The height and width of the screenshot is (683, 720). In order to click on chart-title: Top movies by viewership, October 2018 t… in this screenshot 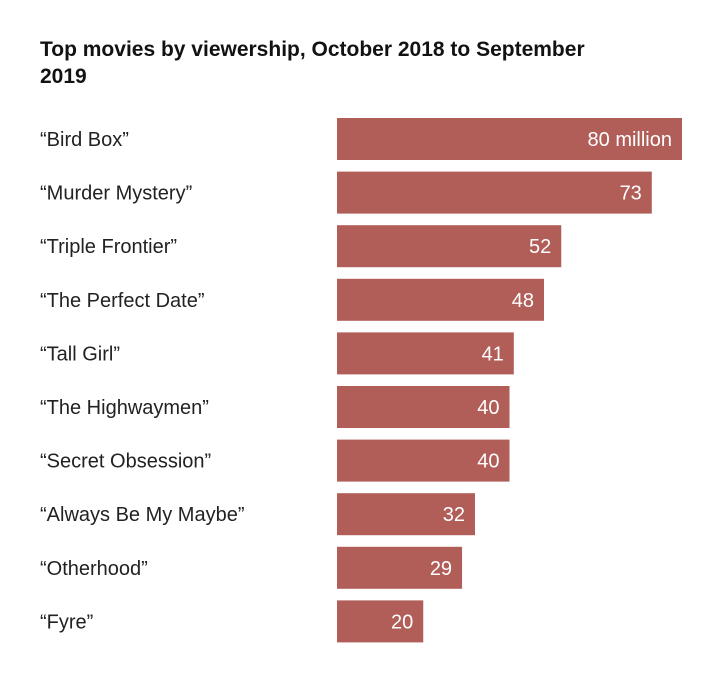, I will do `click(312, 63)`.